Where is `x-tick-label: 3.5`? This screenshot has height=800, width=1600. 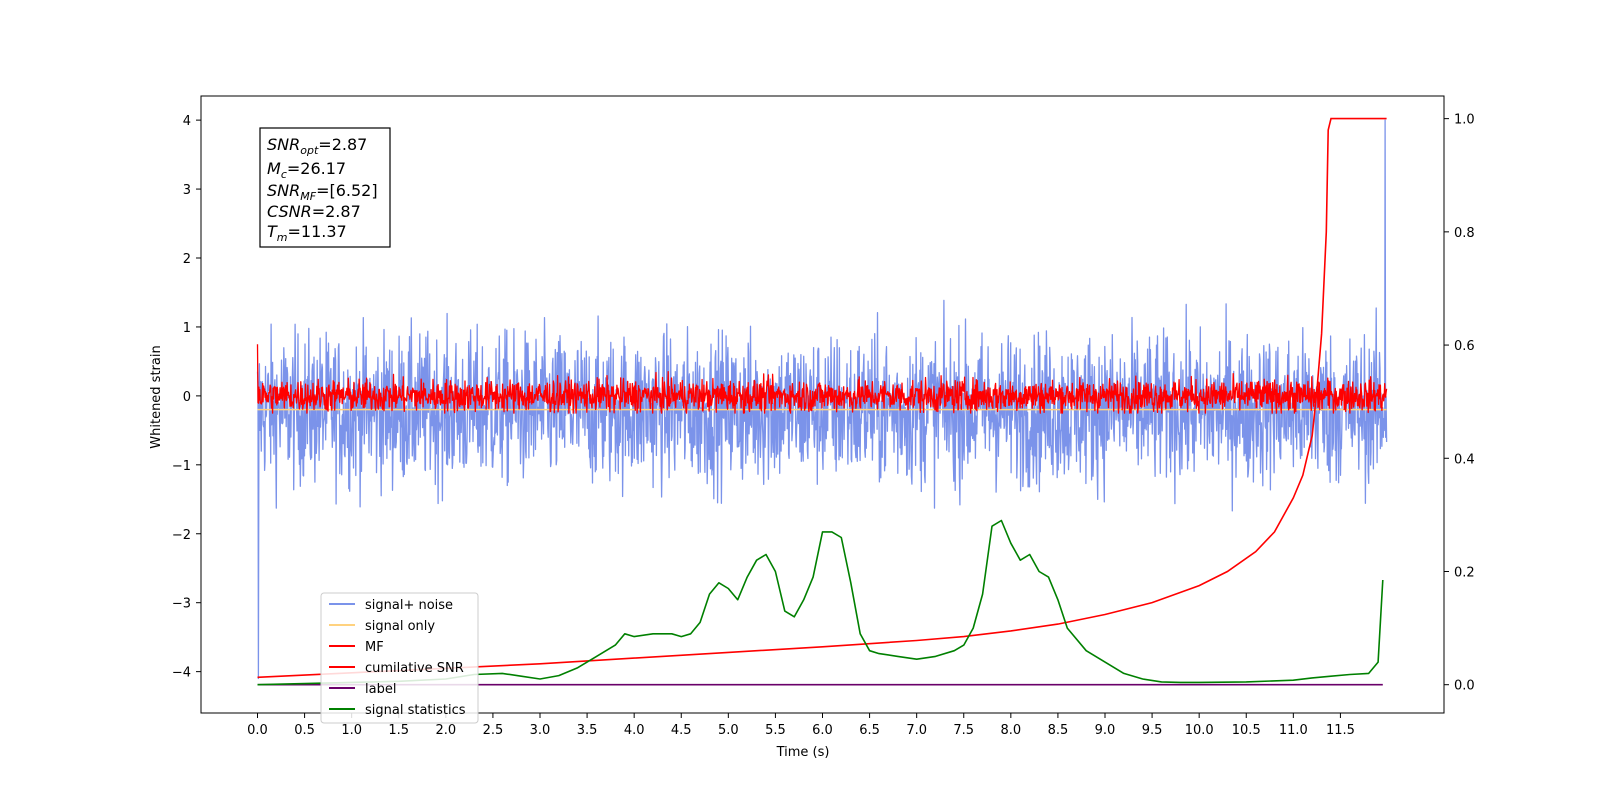
x-tick-label: 3.5 is located at coordinates (587, 730).